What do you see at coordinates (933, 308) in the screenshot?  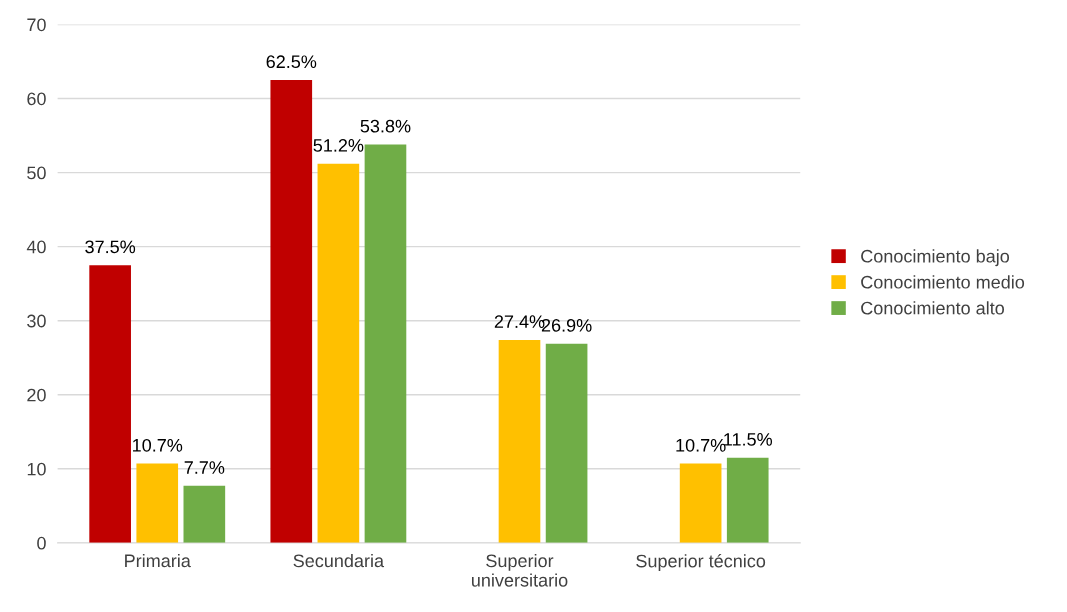 I see `legend-label: Conocimiento alto` at bounding box center [933, 308].